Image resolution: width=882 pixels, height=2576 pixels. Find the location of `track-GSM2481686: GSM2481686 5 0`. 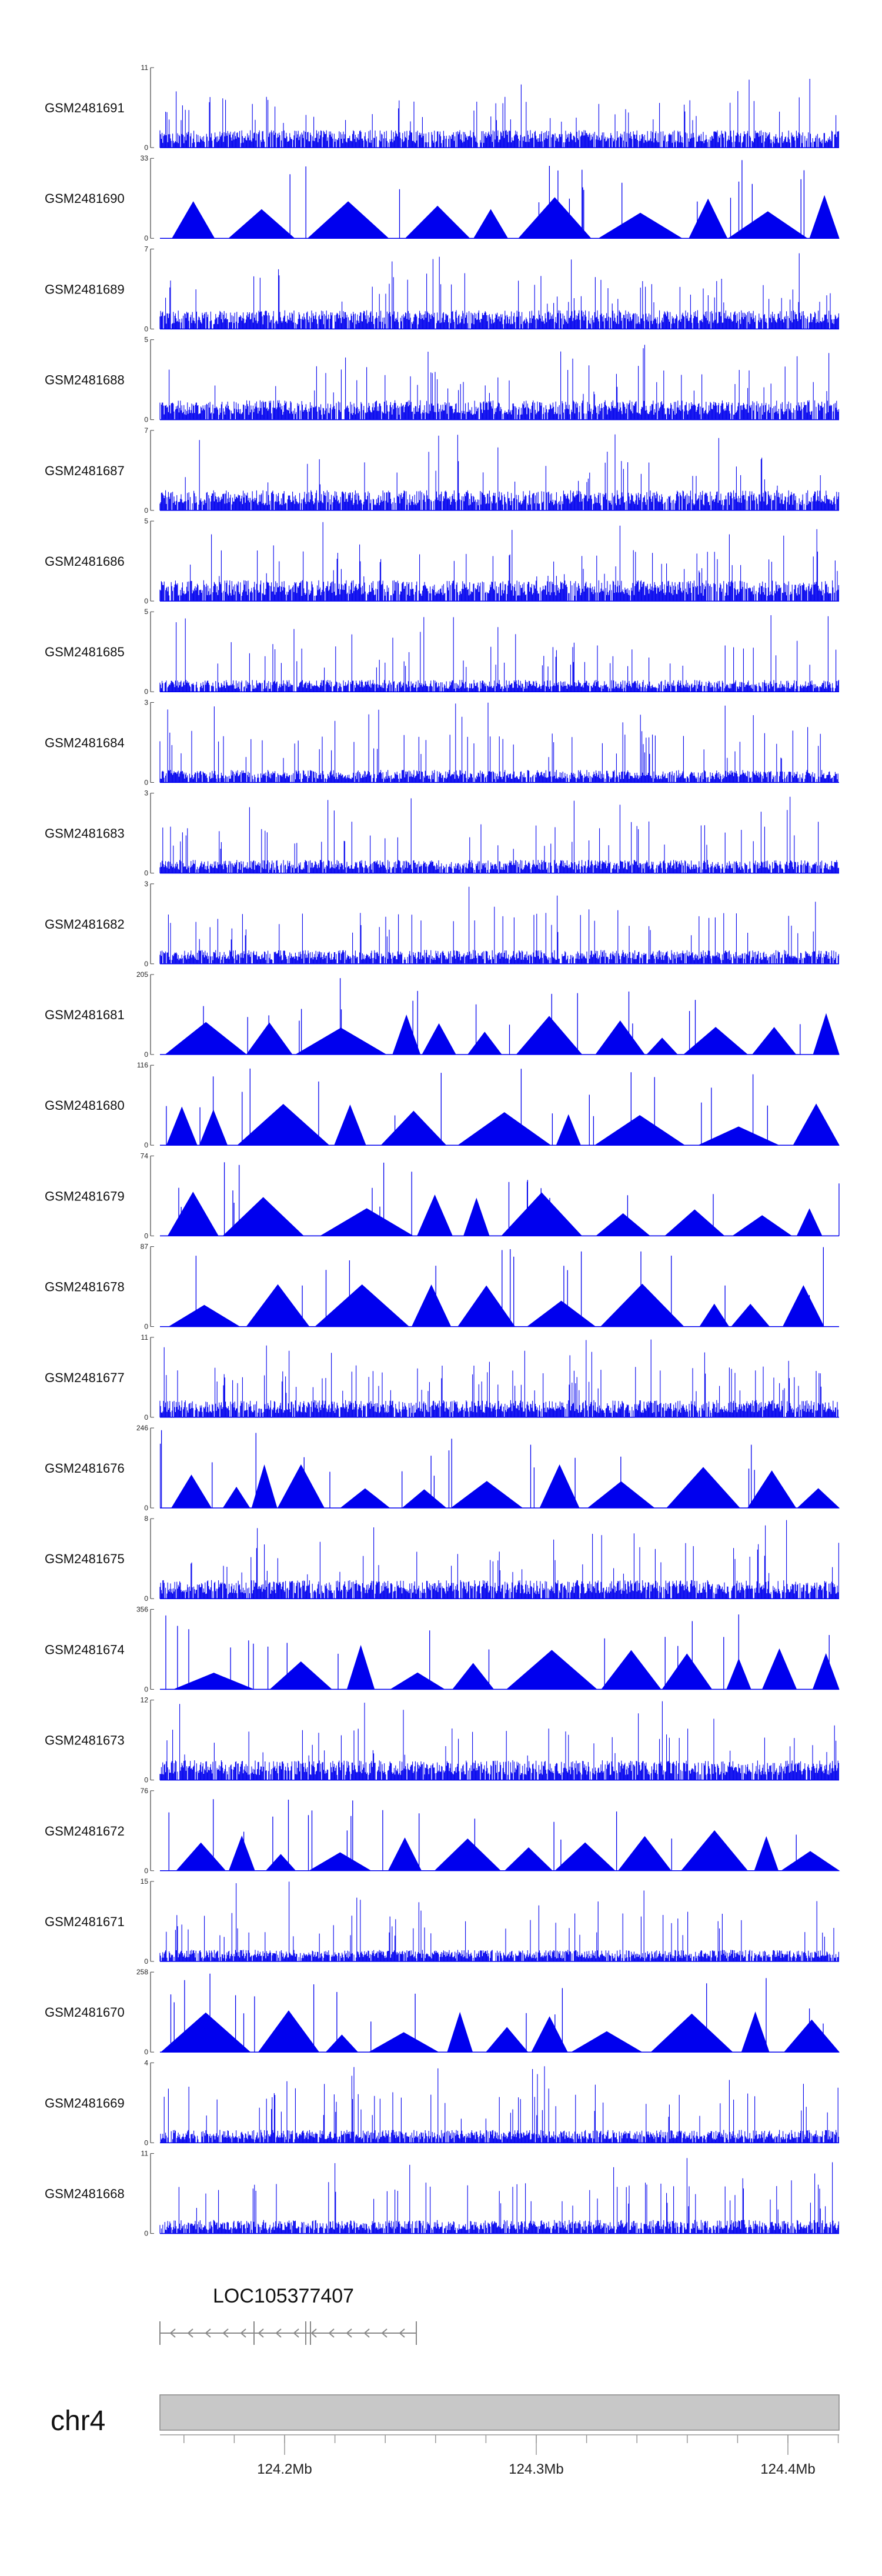

track-GSM2481686: GSM2481686 5 0 is located at coordinates (442, 561).